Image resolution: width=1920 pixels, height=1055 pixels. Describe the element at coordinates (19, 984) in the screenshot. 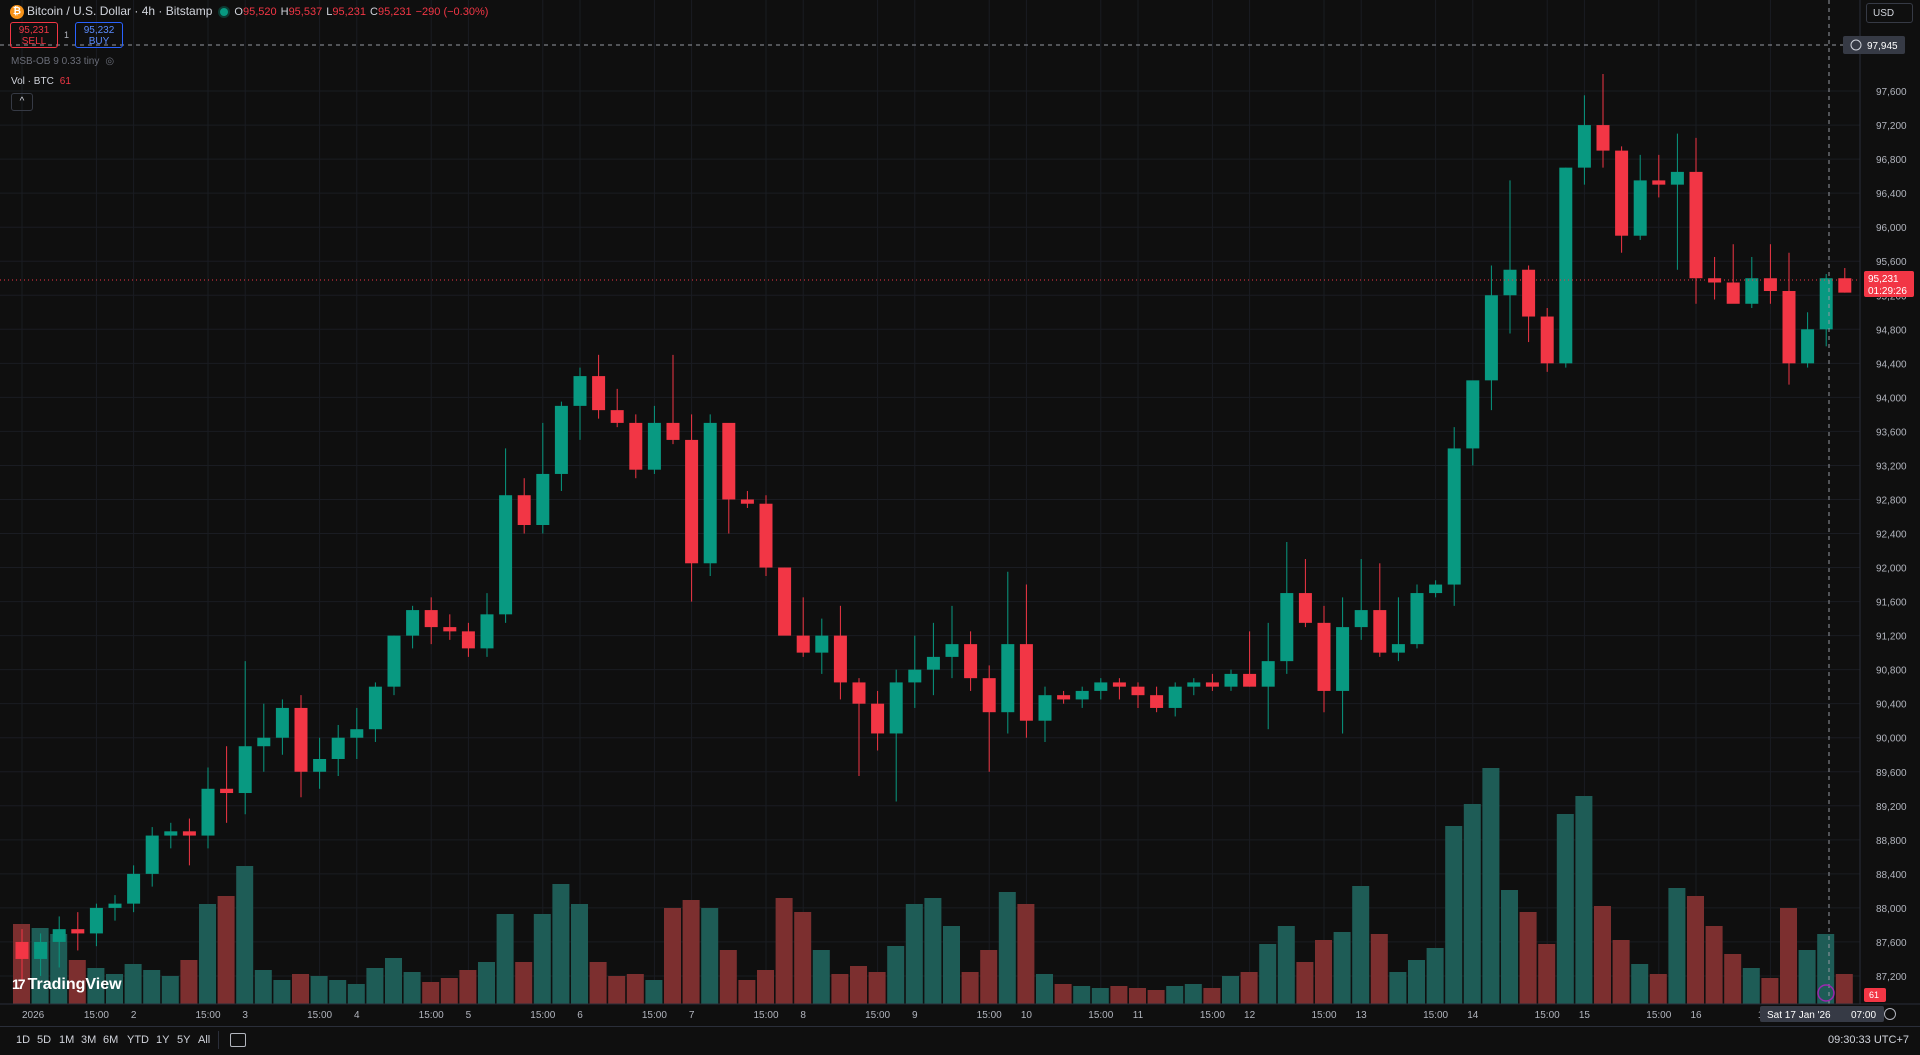

I see `tradingview-mark-icon: 17` at that location.